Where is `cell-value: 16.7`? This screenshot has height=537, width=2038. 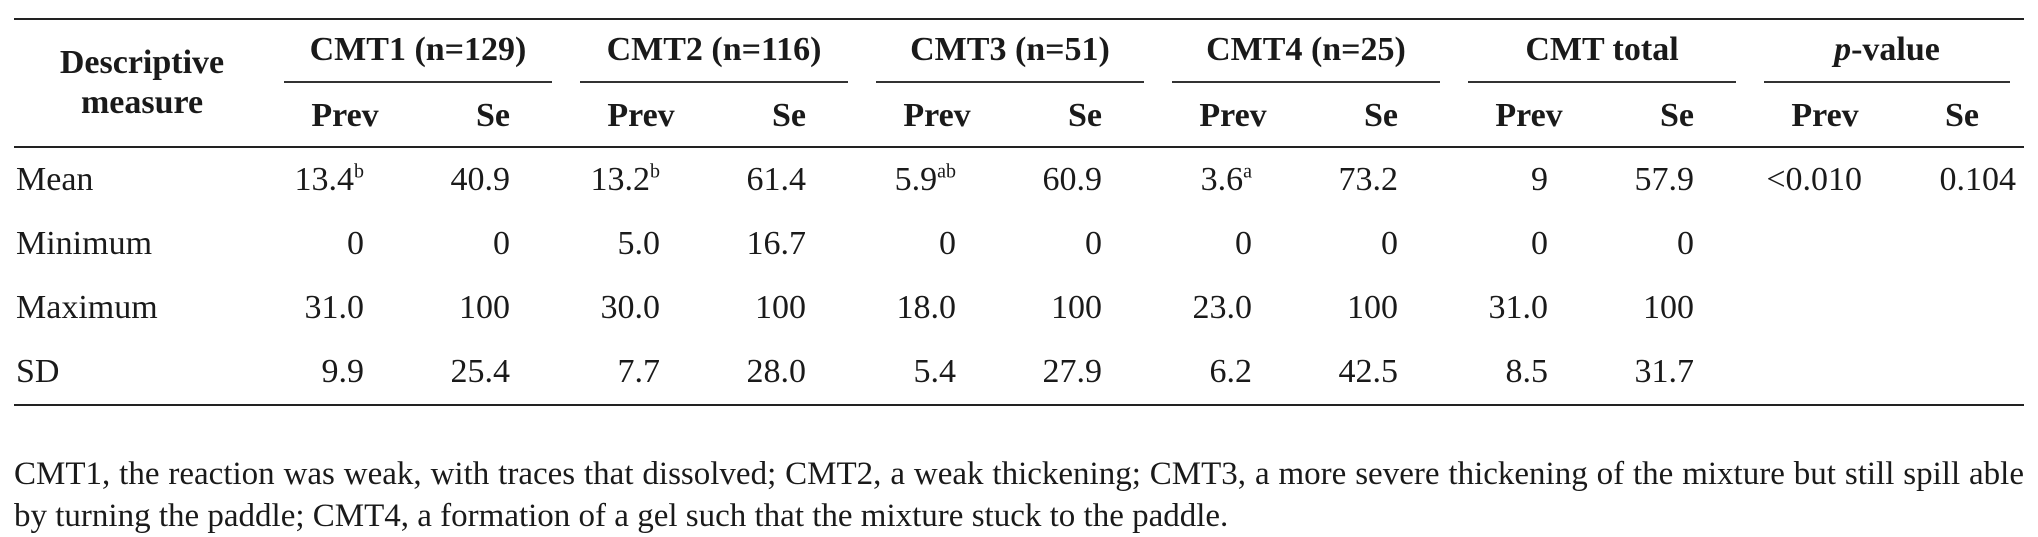 cell-value: 16.7 is located at coordinates (776, 243).